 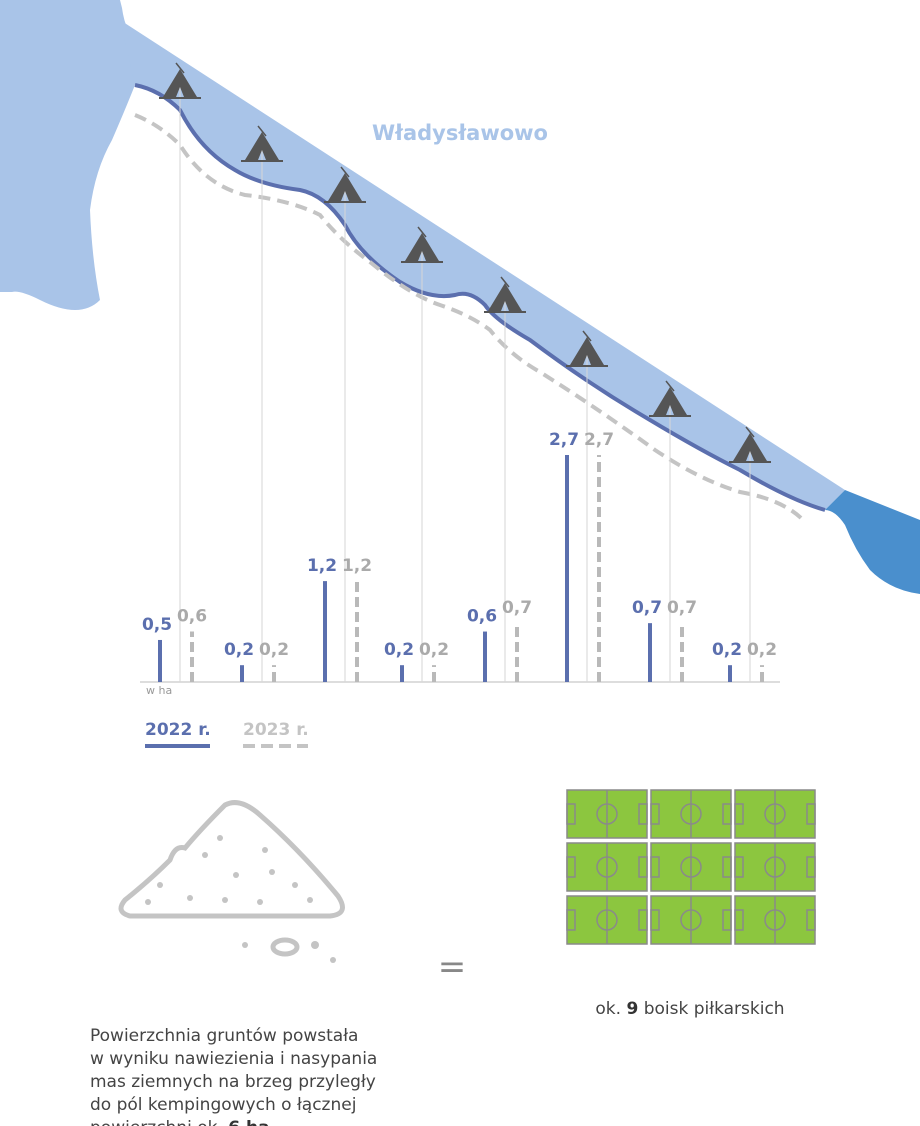 What do you see at coordinates (159, 690) in the screenshot?
I see `unit-label: w ha` at bounding box center [159, 690].